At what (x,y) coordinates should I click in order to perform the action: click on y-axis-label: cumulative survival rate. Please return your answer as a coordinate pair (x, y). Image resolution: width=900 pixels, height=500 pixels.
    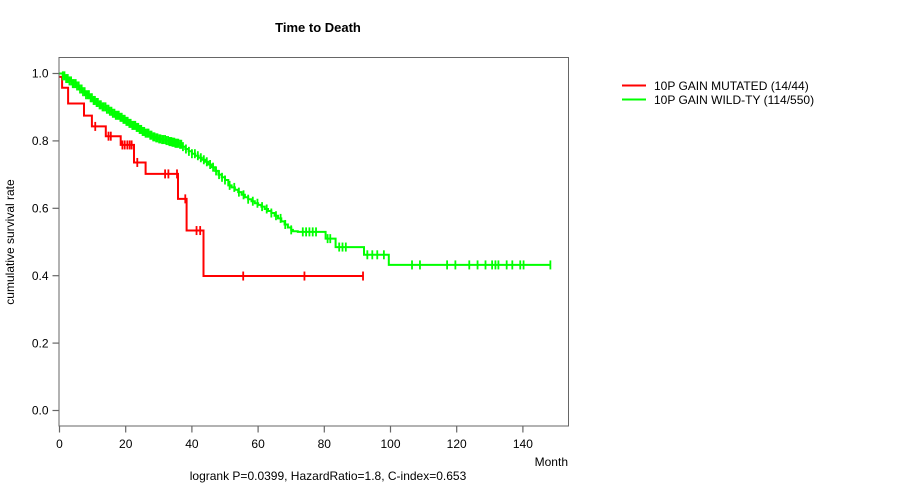
    Looking at the image, I should click on (10, 242).